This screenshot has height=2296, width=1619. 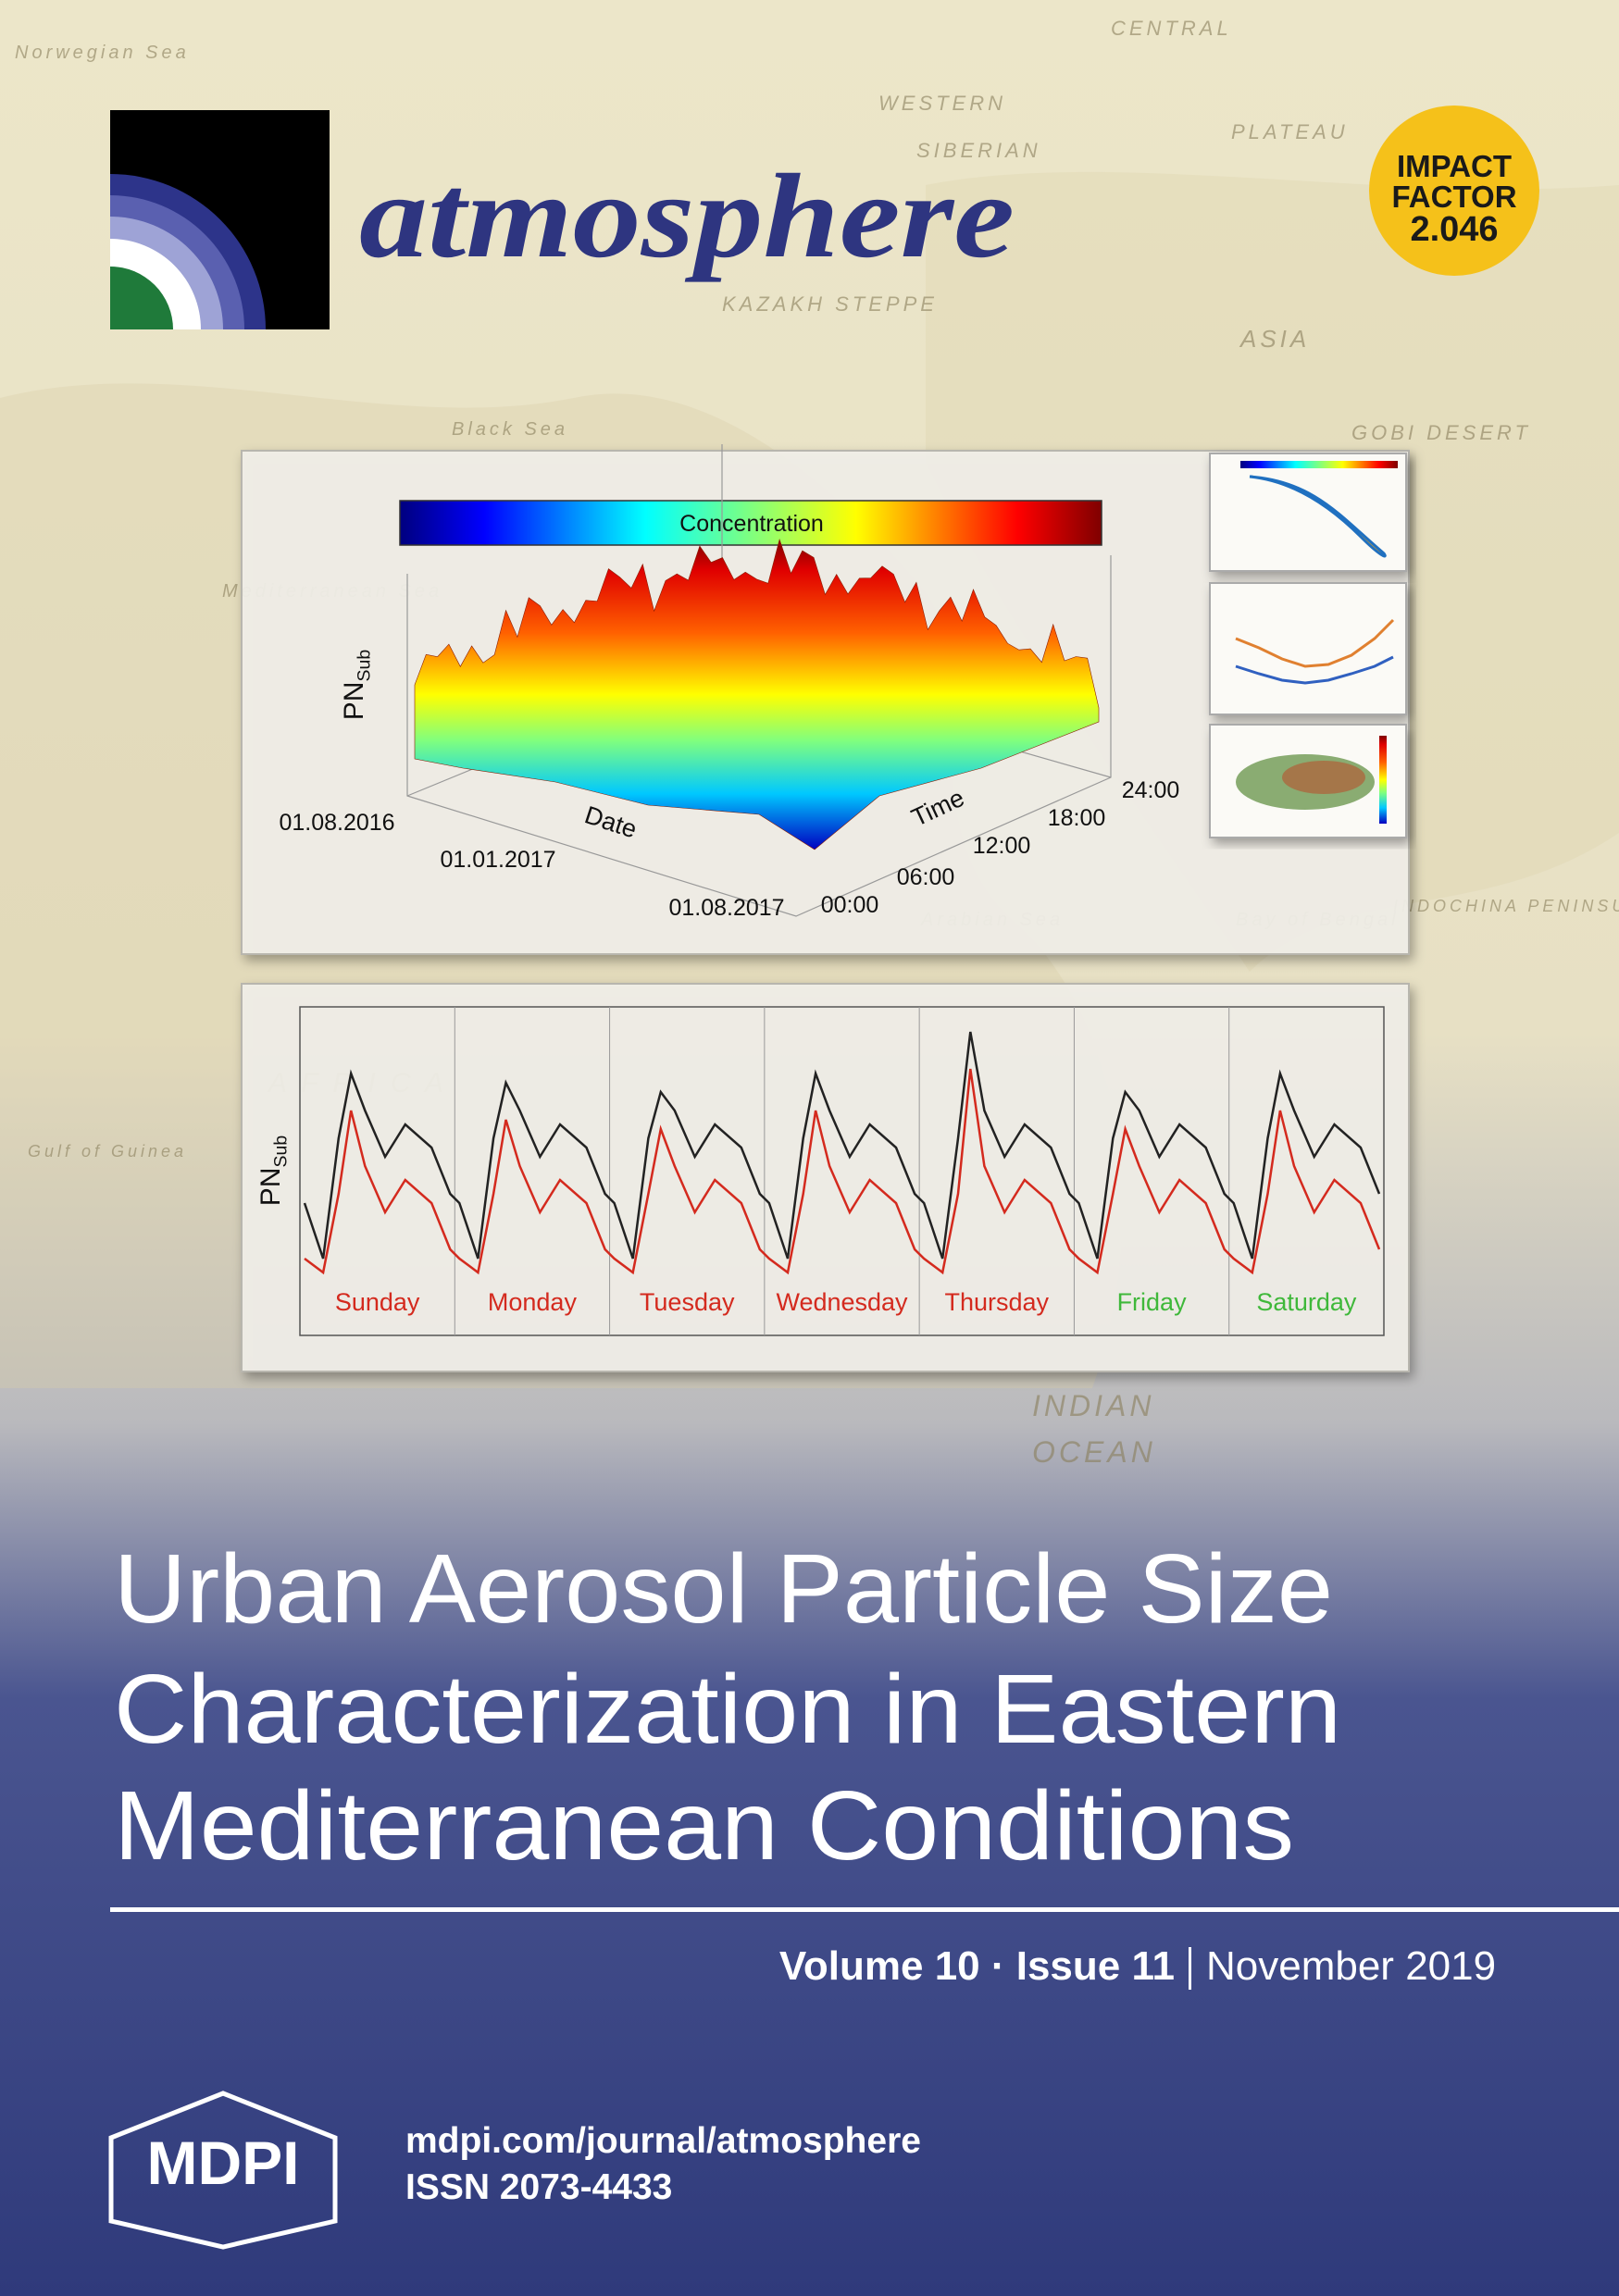 I want to click on date-tick-label: 01.08.2017, so click(x=726, y=908).